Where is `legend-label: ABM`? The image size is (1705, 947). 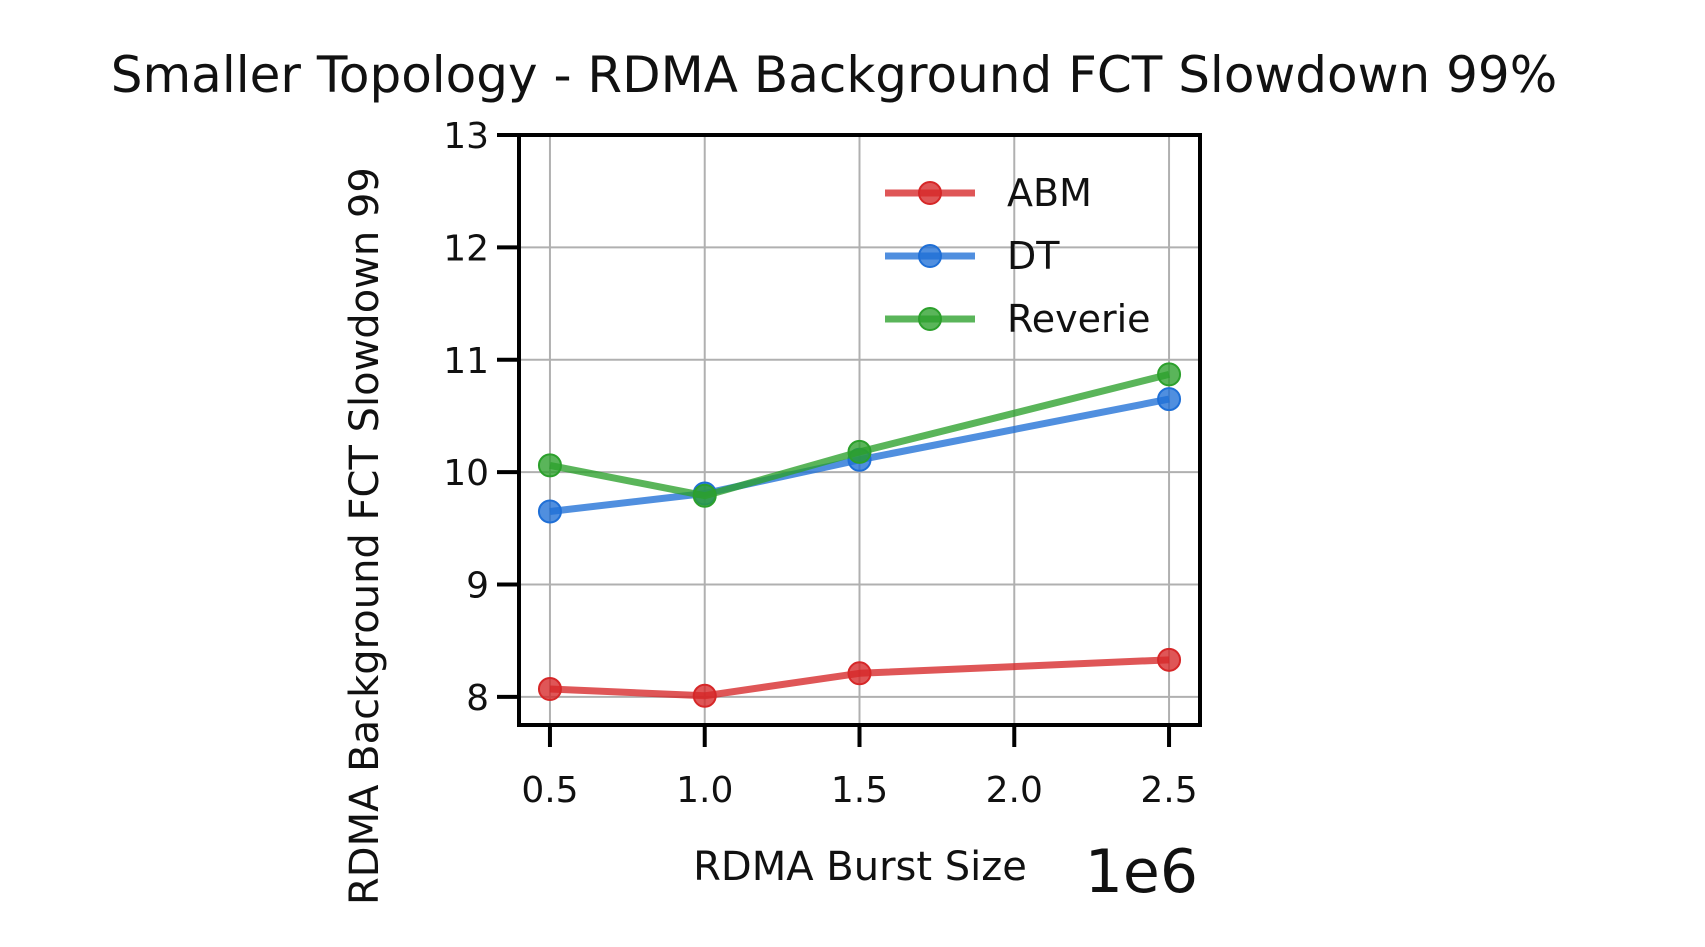
legend-label: ABM is located at coordinates (1049, 193).